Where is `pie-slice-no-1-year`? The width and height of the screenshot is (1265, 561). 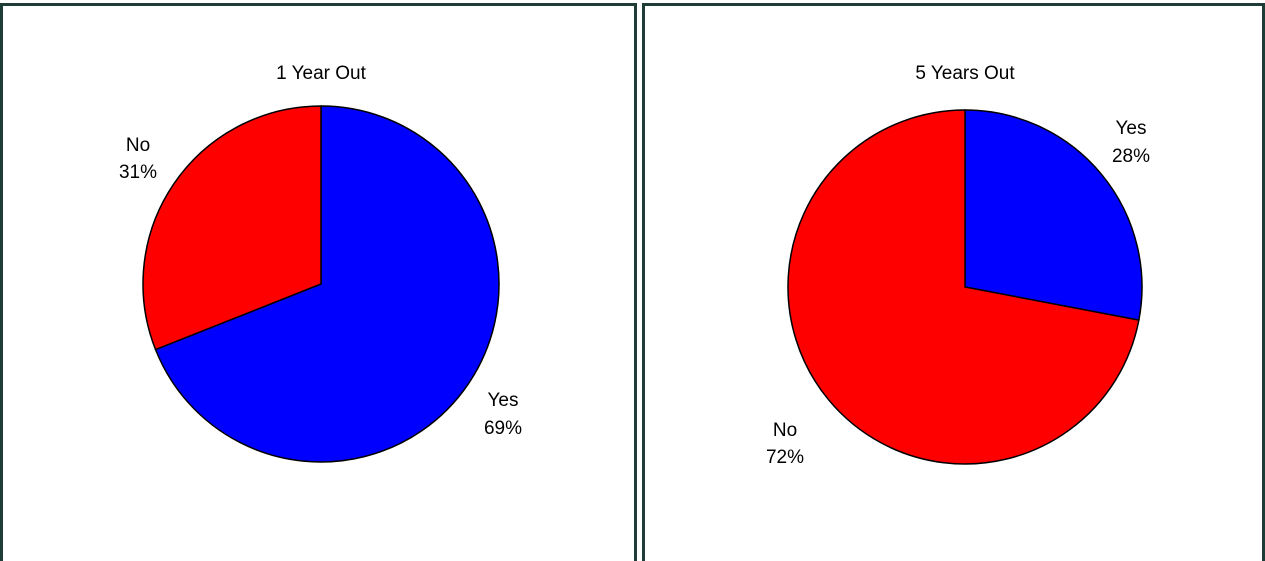 pie-slice-no-1-year is located at coordinates (232, 228).